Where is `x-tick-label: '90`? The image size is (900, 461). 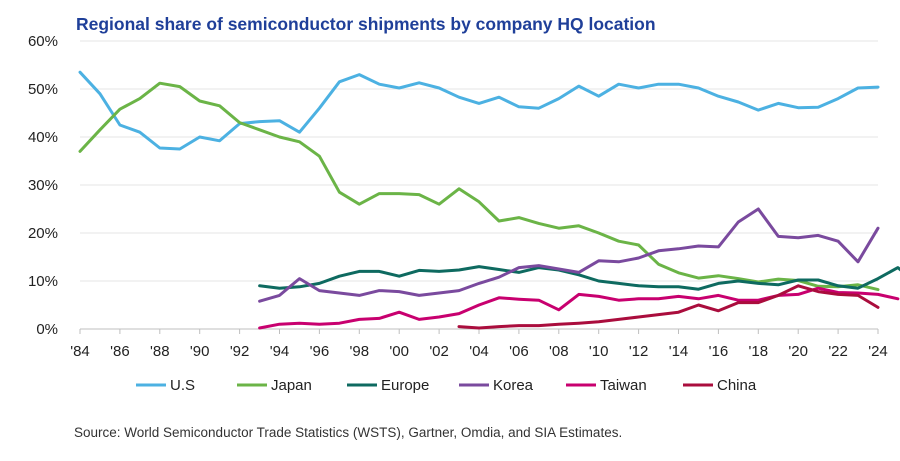 x-tick-label: '90 is located at coordinates (200, 351).